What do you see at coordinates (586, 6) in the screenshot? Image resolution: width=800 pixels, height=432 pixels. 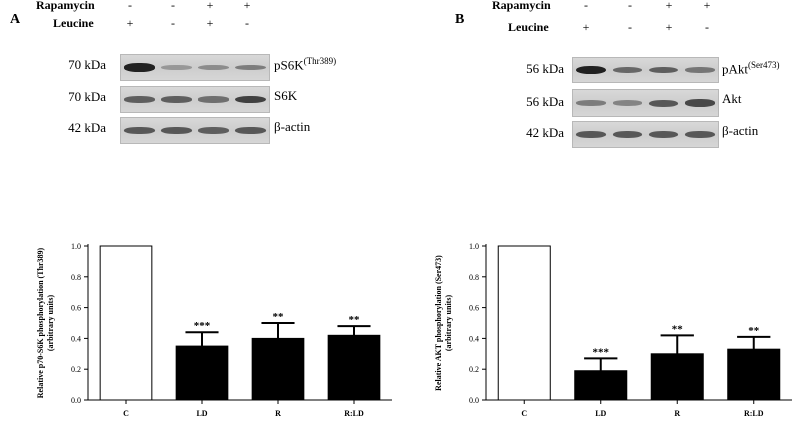 I see `sign-b-rap-1: -` at bounding box center [586, 6].